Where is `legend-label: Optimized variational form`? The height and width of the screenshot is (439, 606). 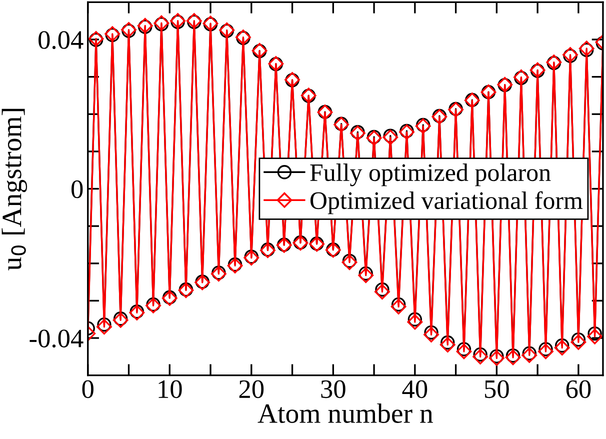
legend-label: Optimized variational form is located at coordinates (446, 202).